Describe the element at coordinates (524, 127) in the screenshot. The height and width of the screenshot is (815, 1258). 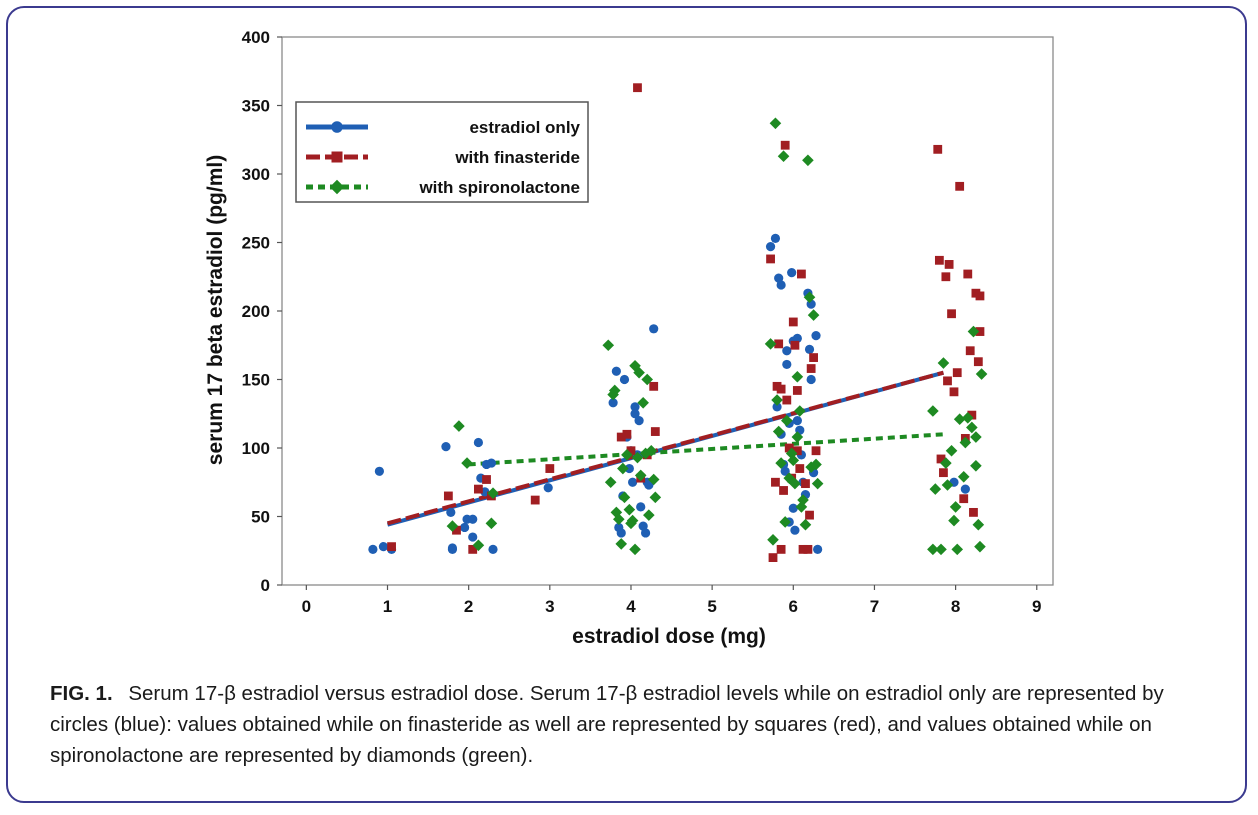
I see `legend-label: estradiol only` at that location.